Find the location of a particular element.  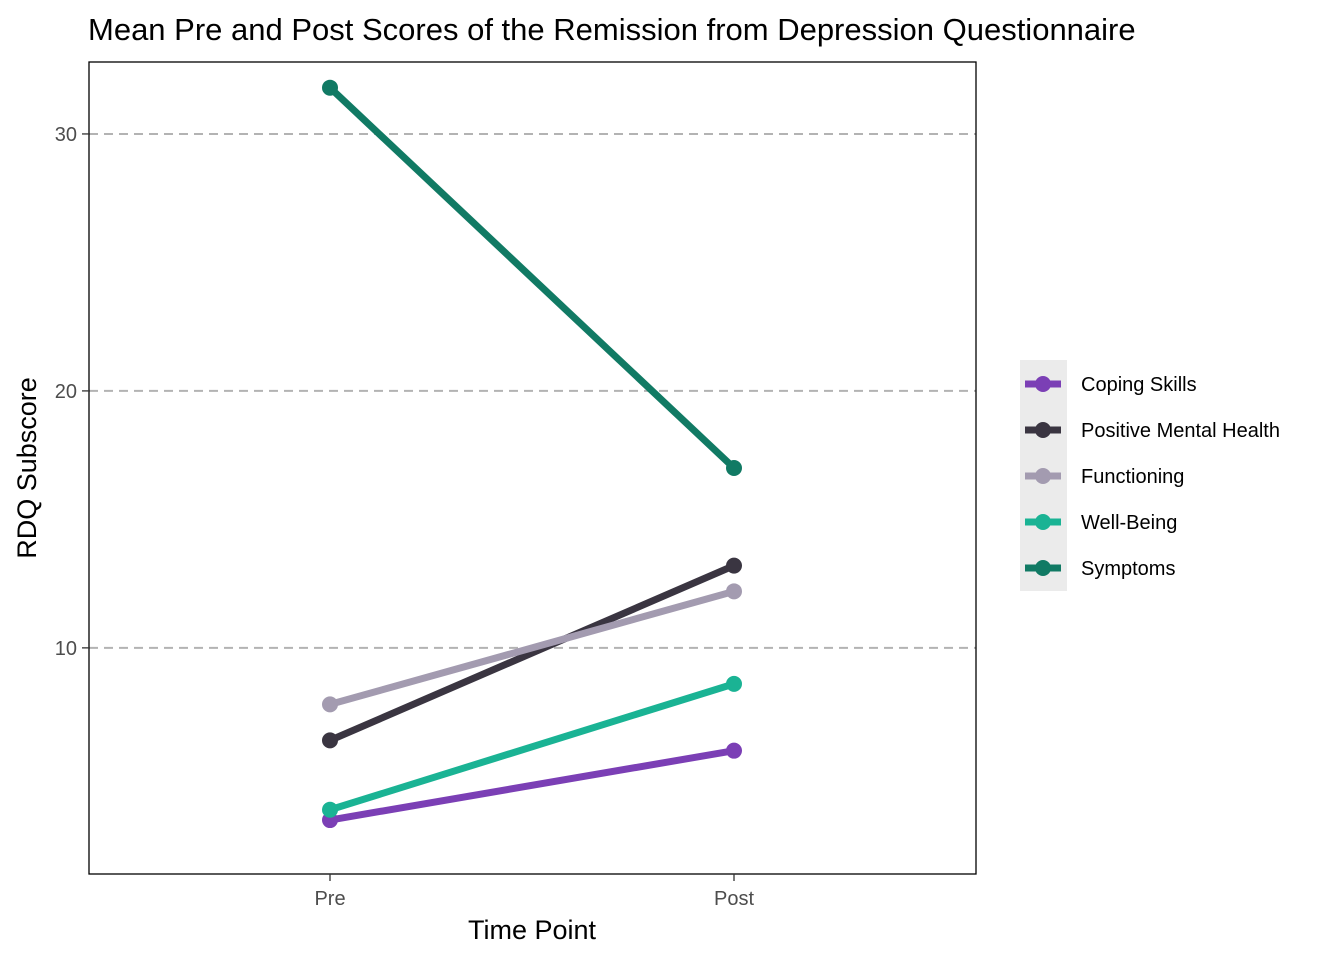

y-axis: 10 20 30 is located at coordinates (72, 392).